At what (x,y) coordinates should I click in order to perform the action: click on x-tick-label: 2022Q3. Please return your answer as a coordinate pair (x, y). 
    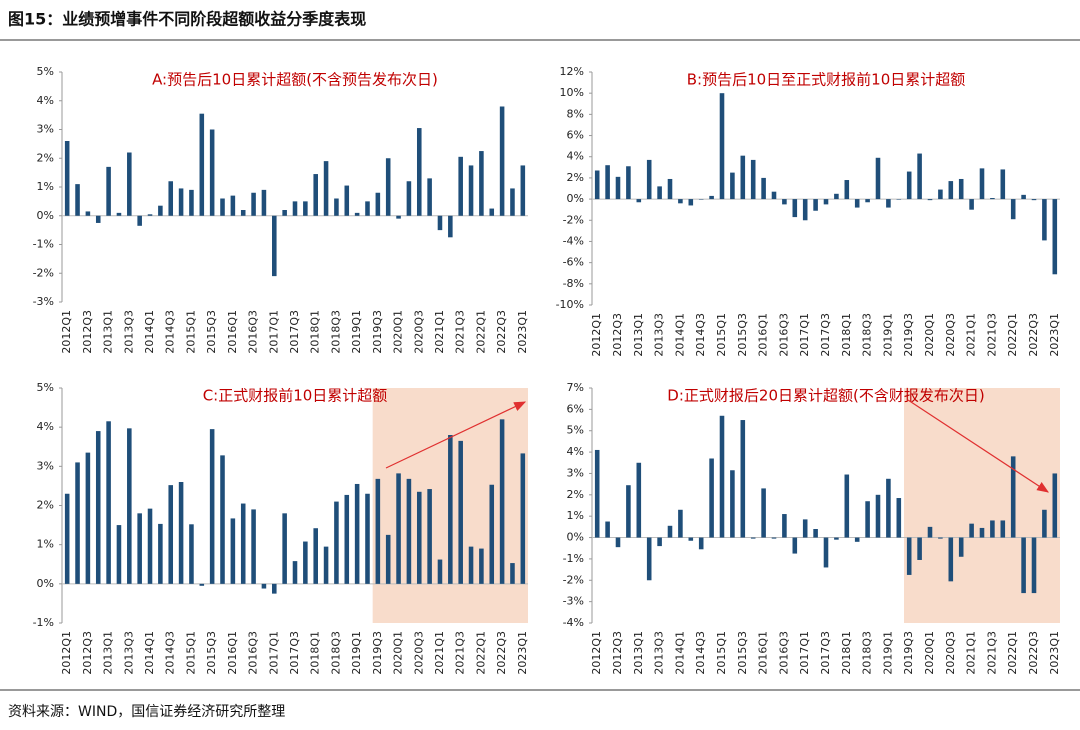
    Looking at the image, I should click on (501, 653).